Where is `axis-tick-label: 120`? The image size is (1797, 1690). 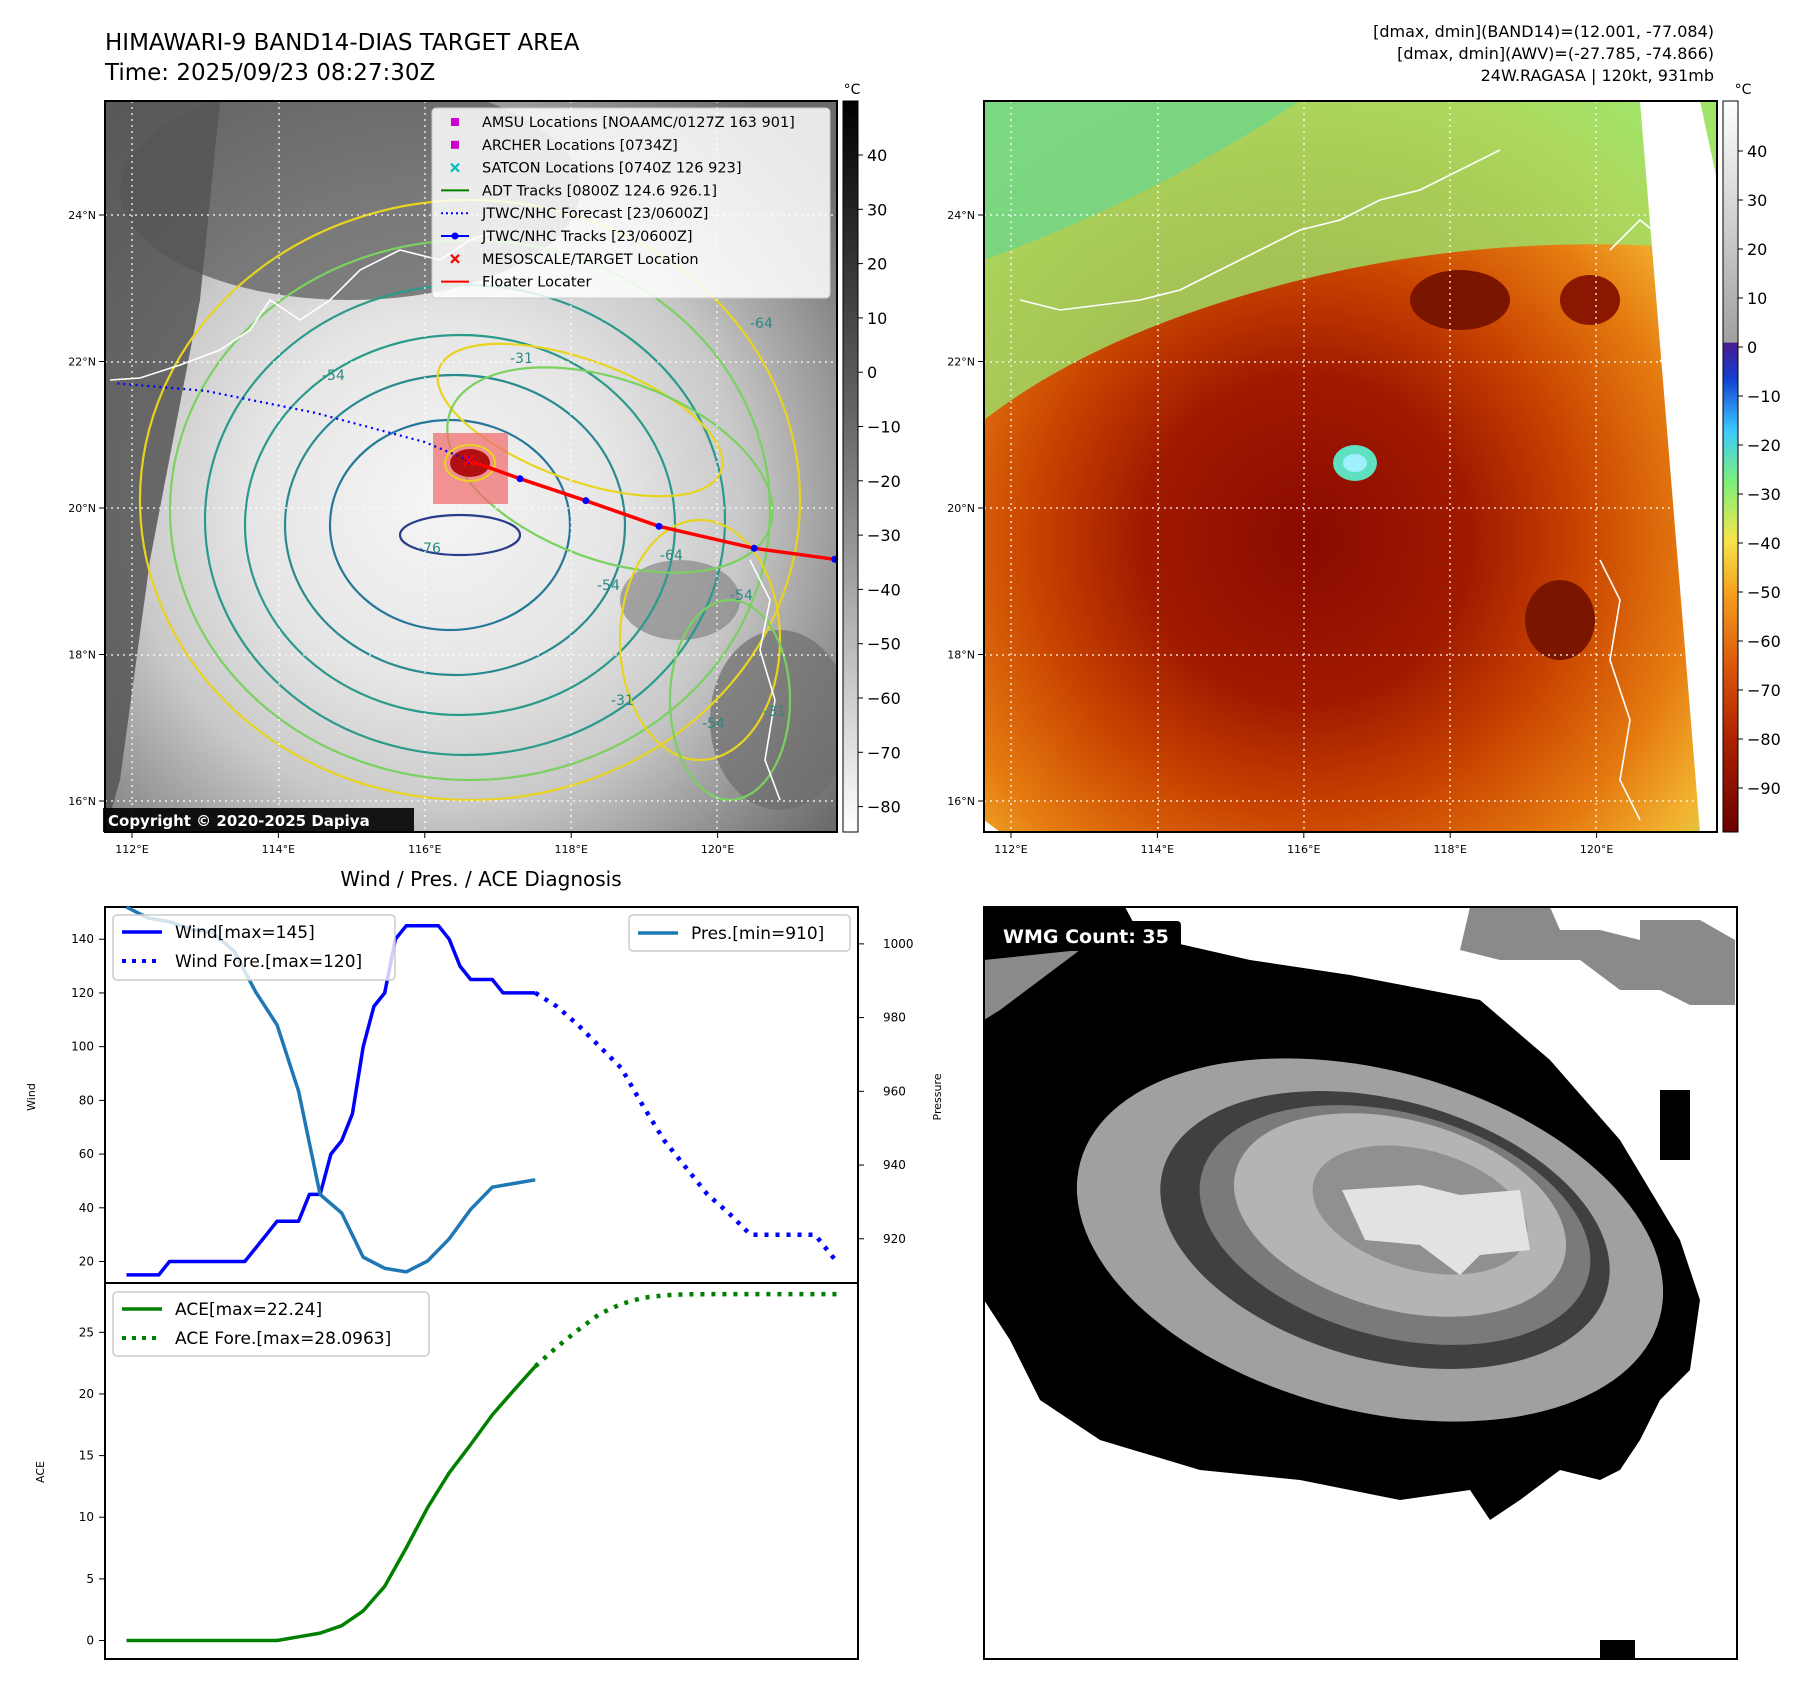
axis-tick-label: 120 is located at coordinates (82, 993).